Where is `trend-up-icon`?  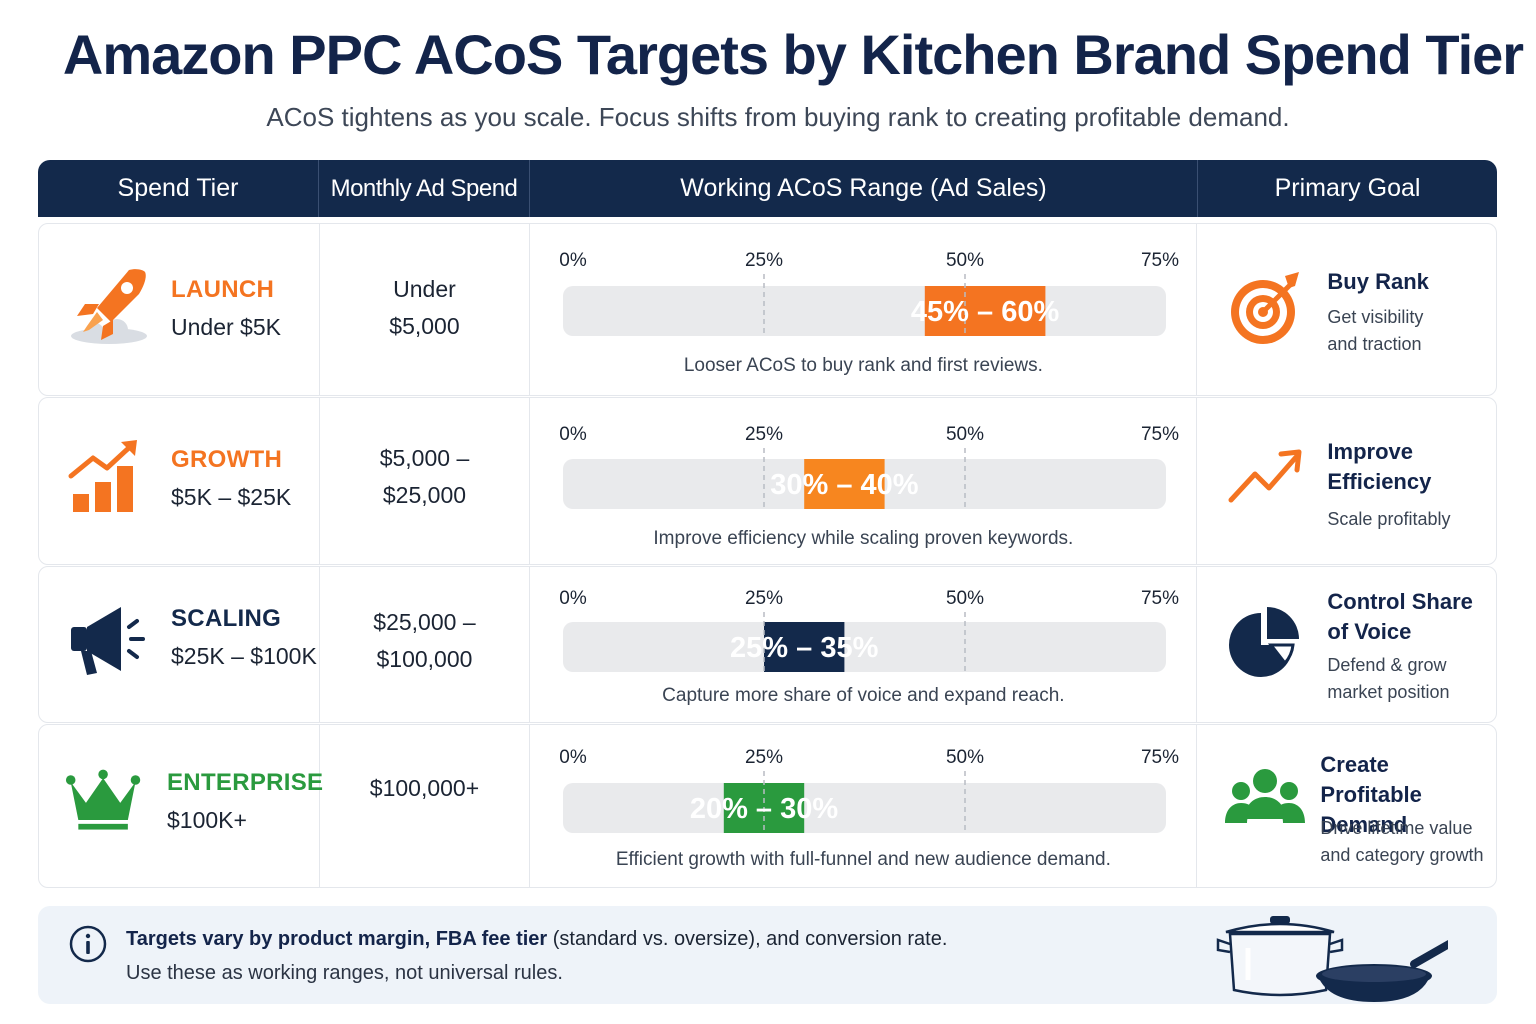
trend-up-icon is located at coordinates (1265, 476).